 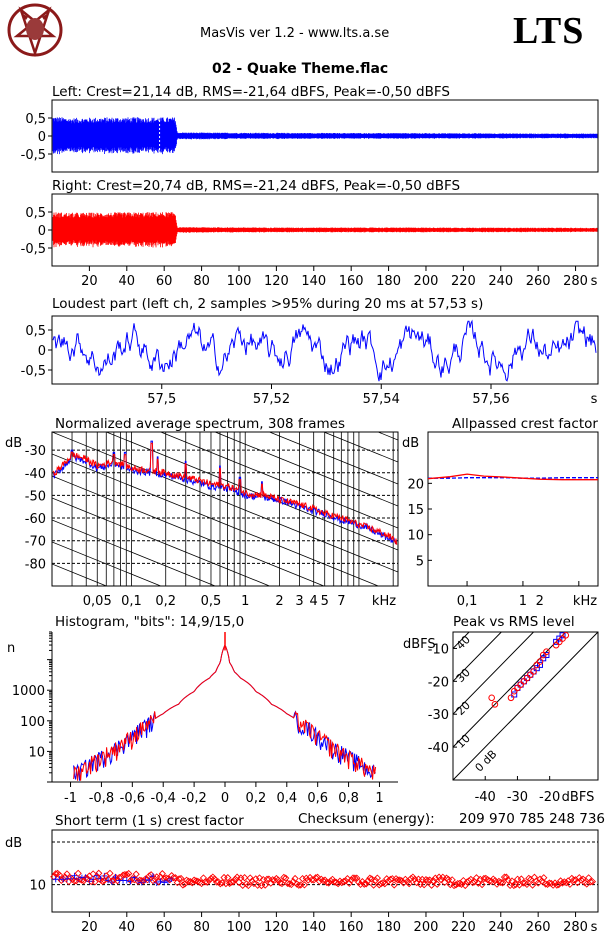 I want to click on allpassed_crest-xtick-label: 1, so click(x=523, y=601).